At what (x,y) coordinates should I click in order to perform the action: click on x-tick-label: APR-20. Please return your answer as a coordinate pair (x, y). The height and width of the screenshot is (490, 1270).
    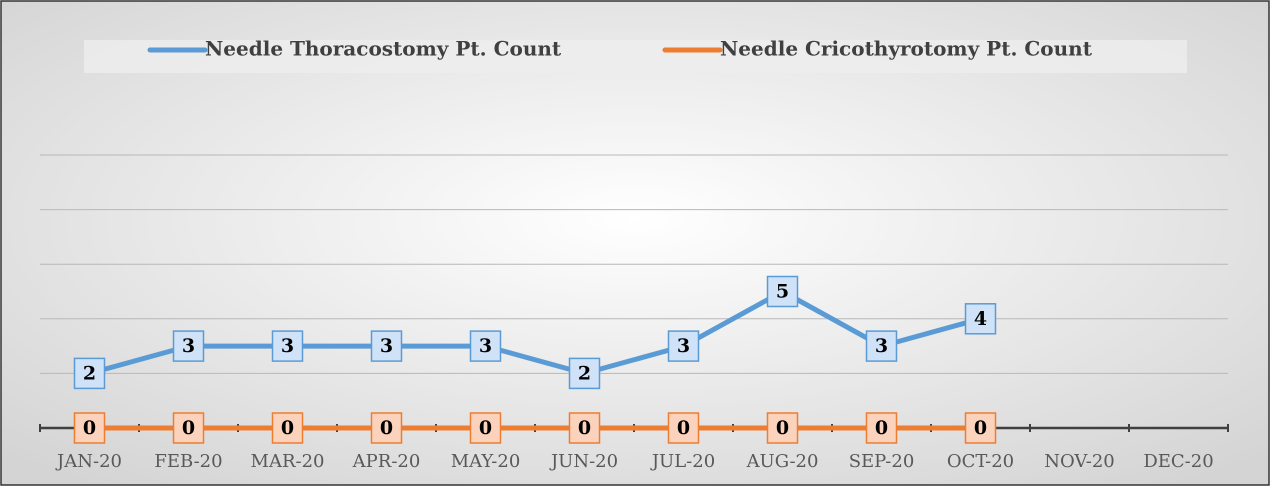
    Looking at the image, I should click on (386, 461).